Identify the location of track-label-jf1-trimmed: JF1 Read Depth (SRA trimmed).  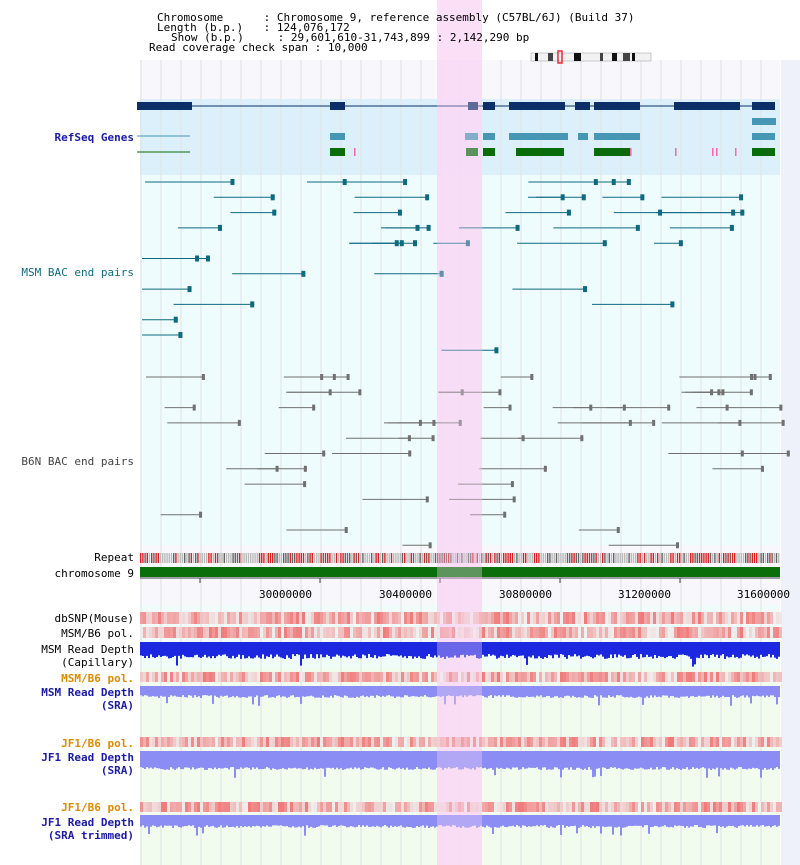
(87, 829).